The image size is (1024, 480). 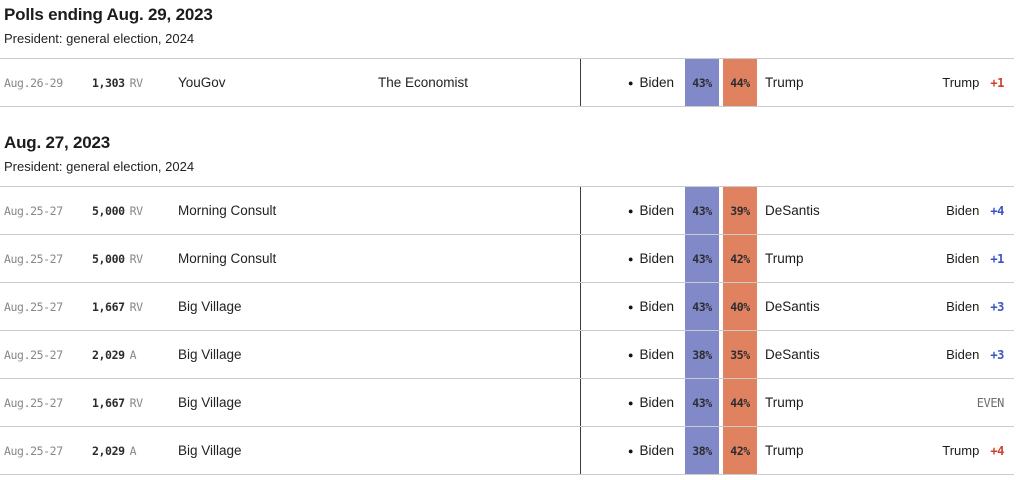 What do you see at coordinates (792, 354) in the screenshot?
I see `candidate-2-name: DeSantis` at bounding box center [792, 354].